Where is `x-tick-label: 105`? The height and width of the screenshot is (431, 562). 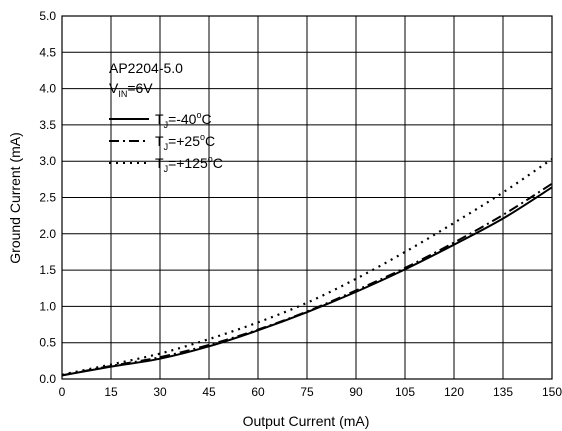
x-tick-label: 105 is located at coordinates (405, 392).